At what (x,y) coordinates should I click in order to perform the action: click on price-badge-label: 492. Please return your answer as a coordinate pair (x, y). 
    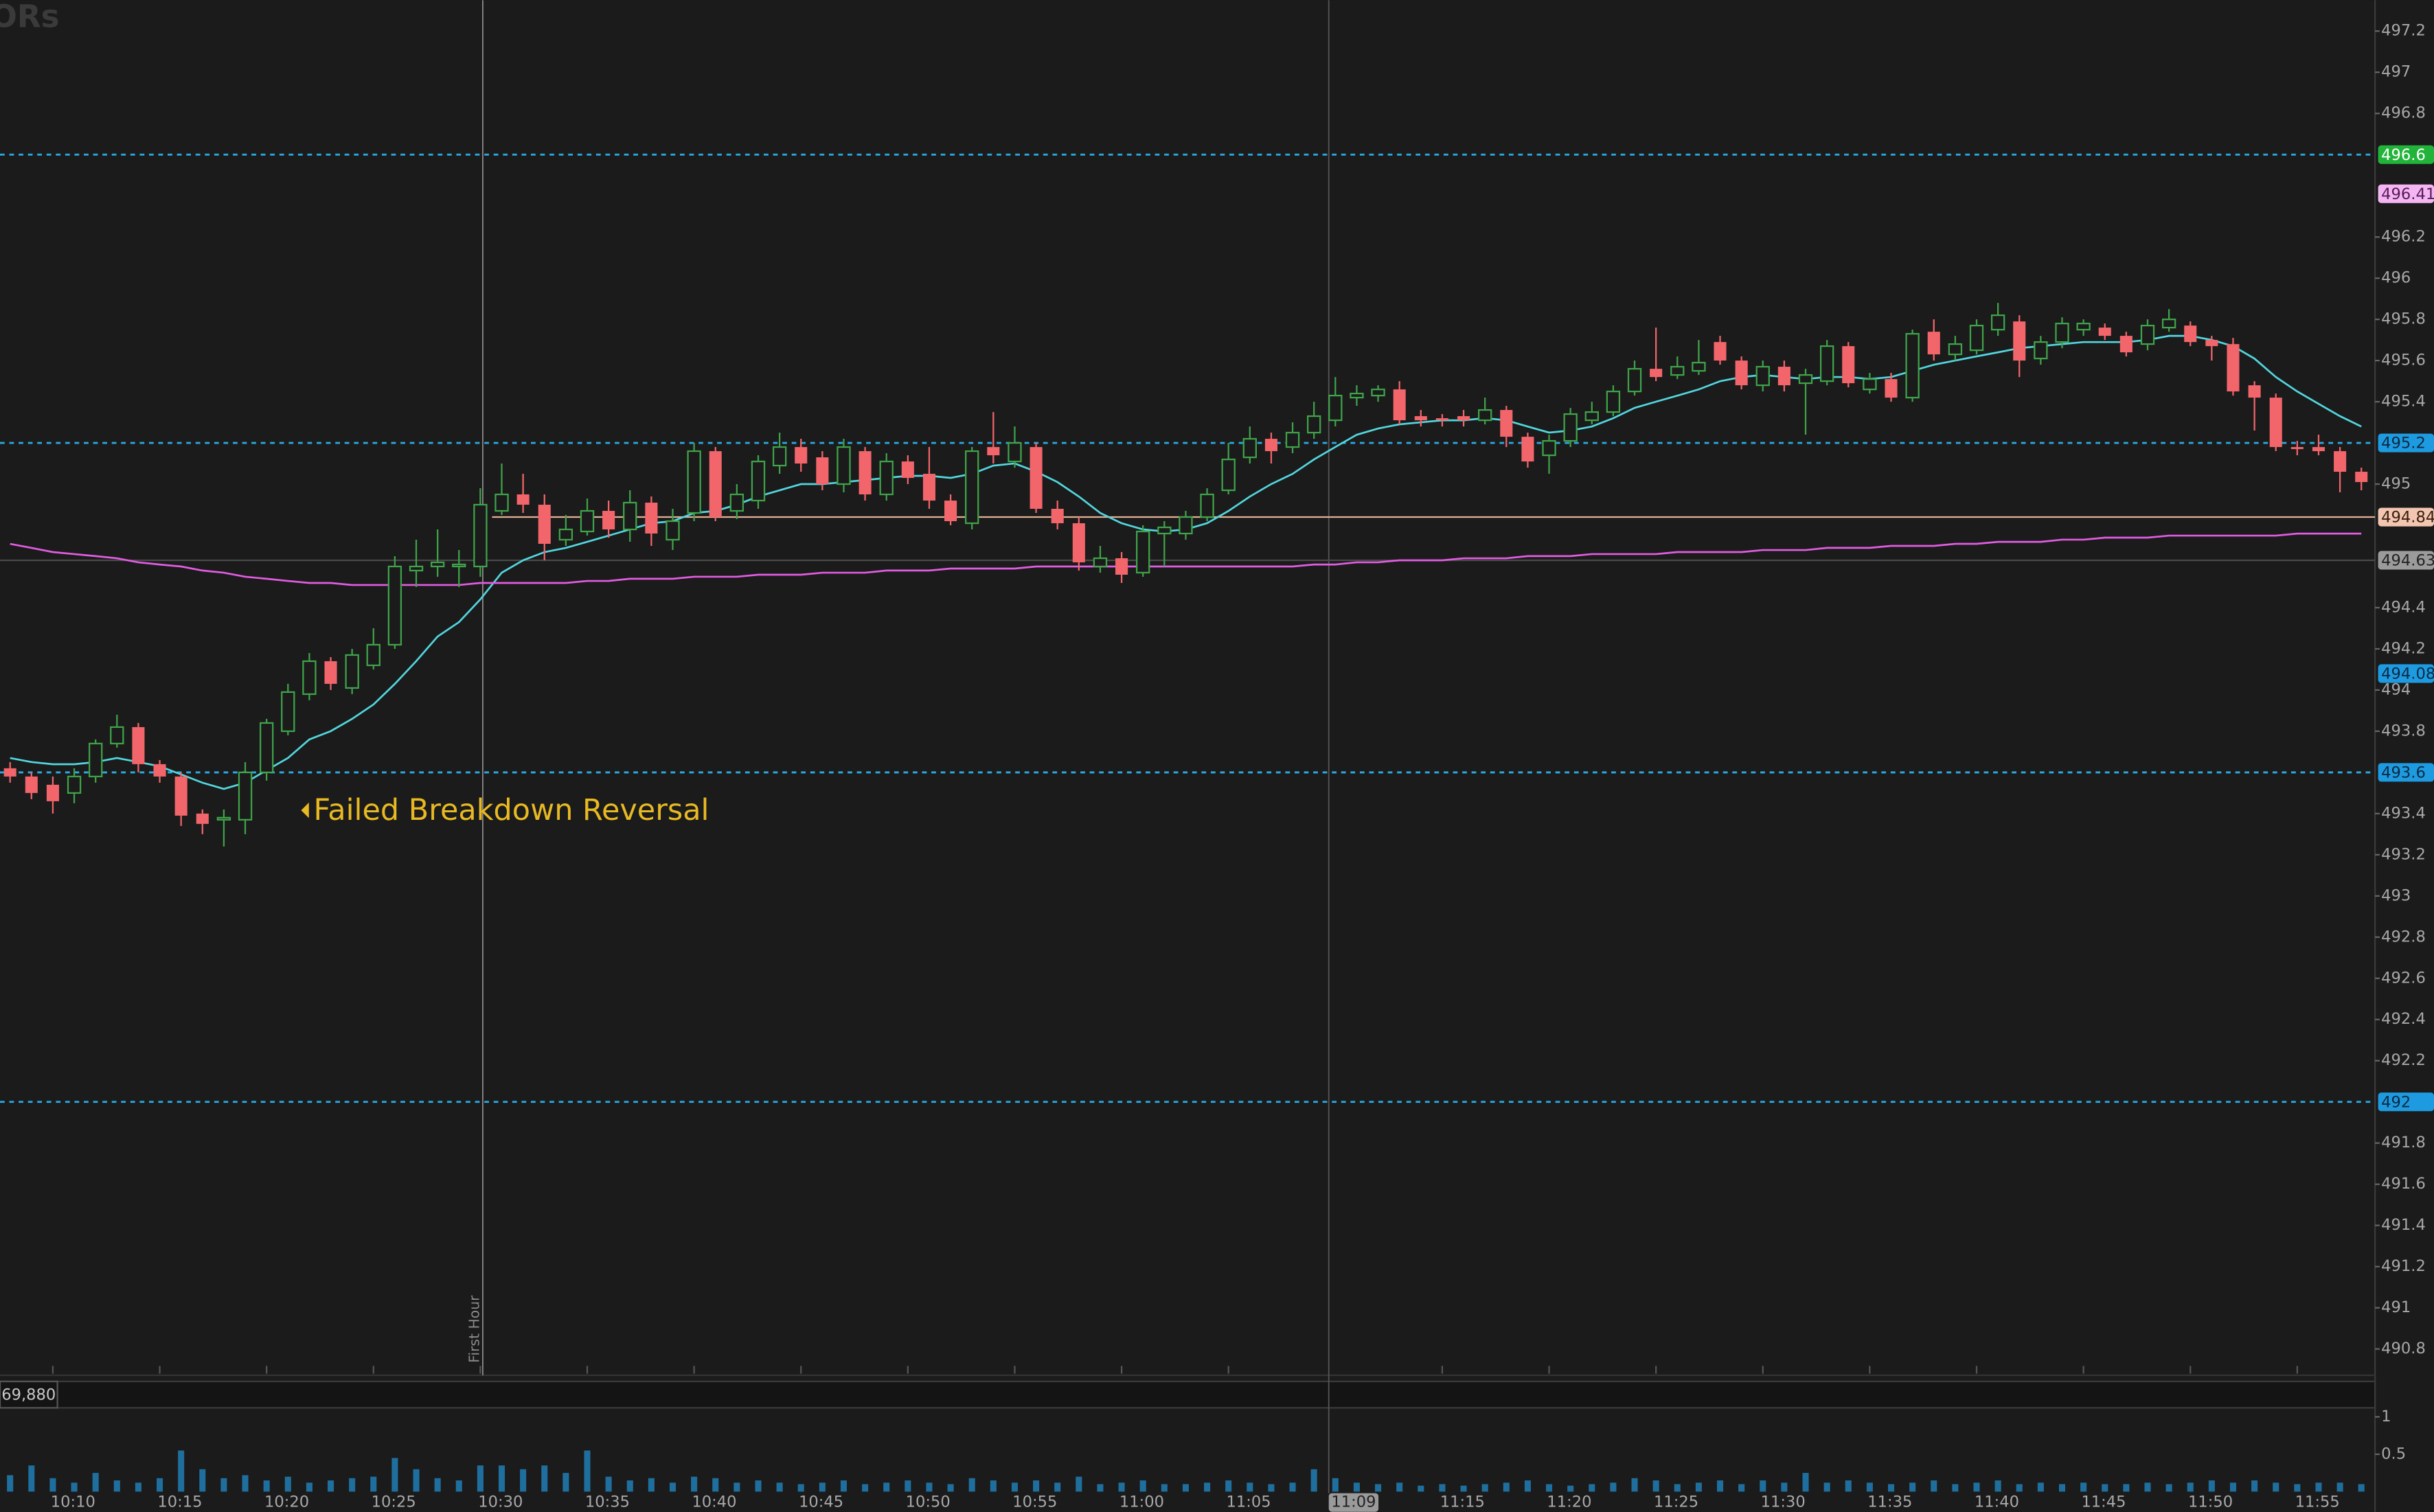
    Looking at the image, I should click on (2396, 1102).